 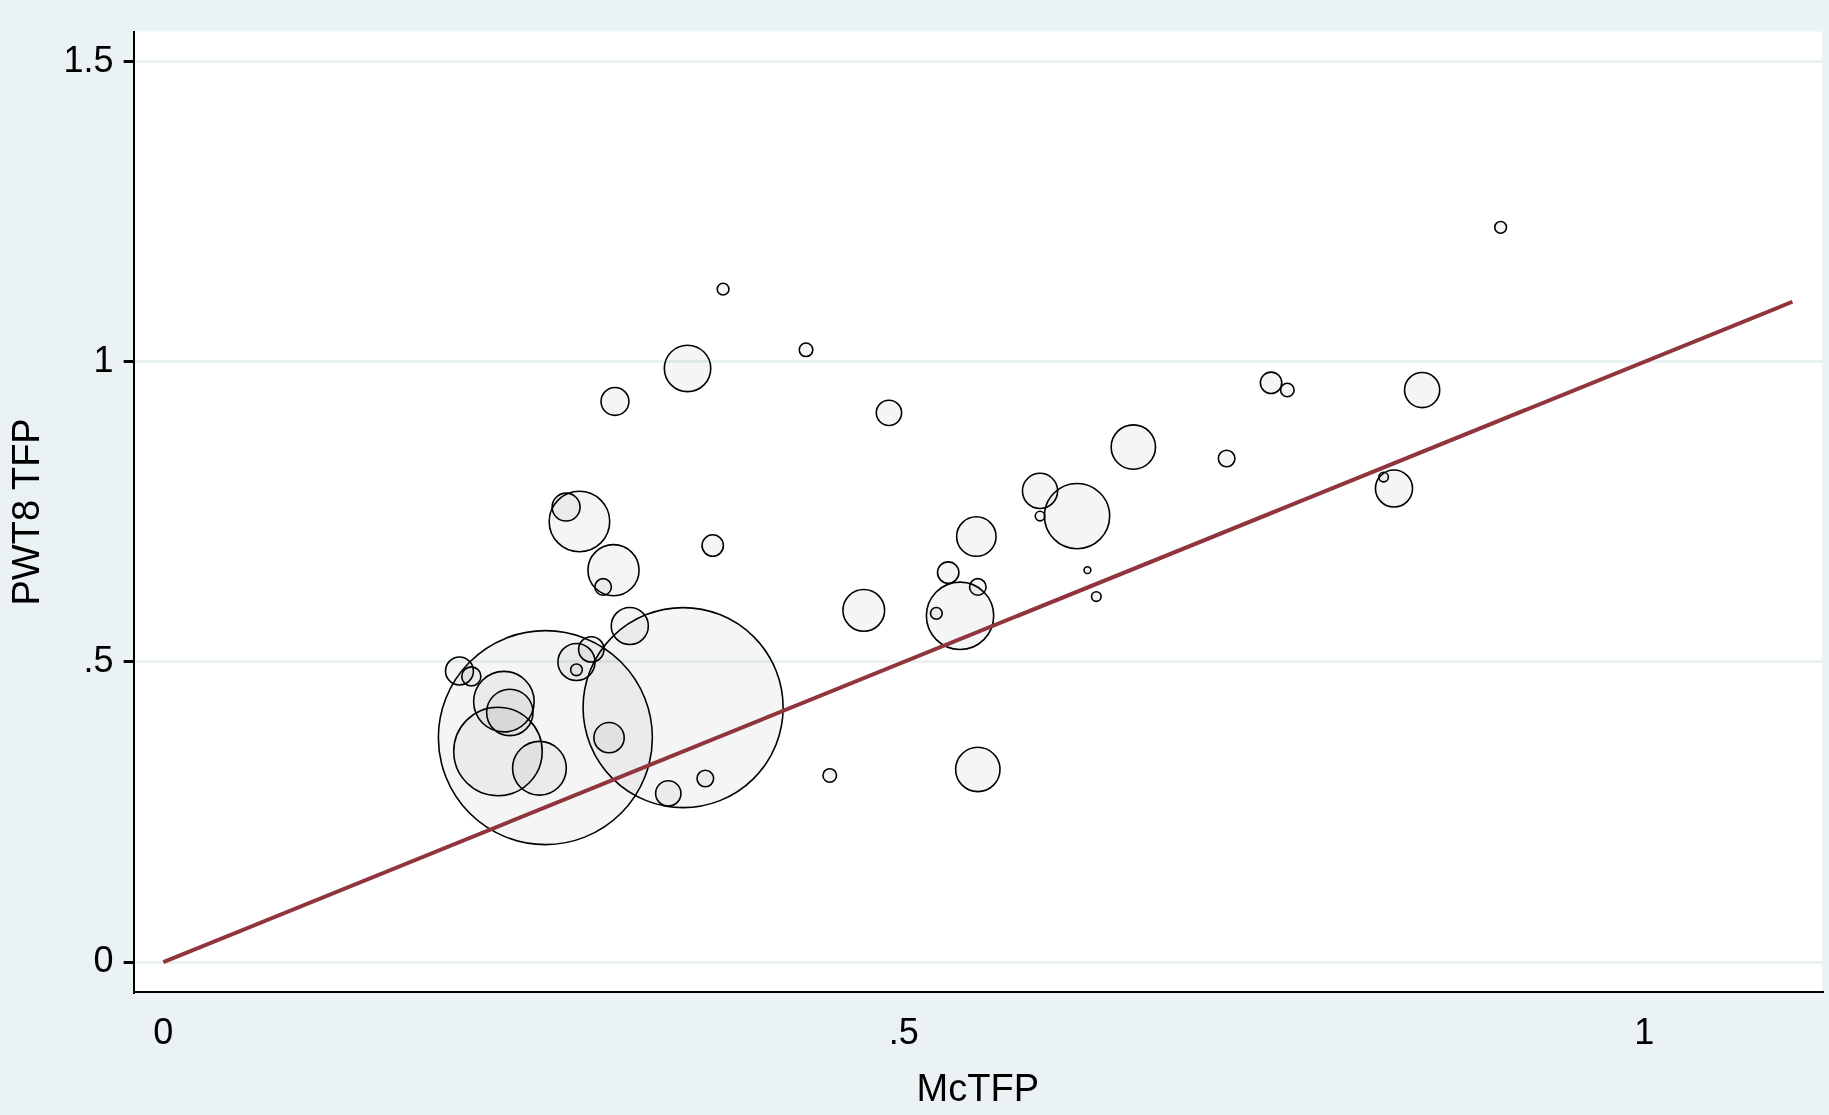 What do you see at coordinates (103, 960) in the screenshot?
I see `y-tick-label: 0` at bounding box center [103, 960].